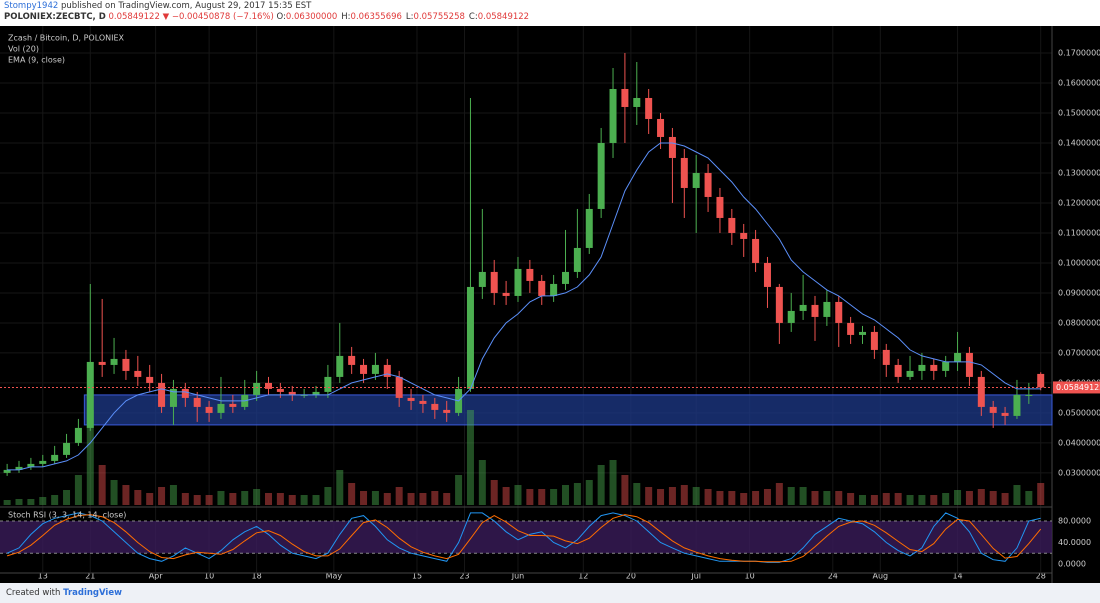 The height and width of the screenshot is (603, 1100). What do you see at coordinates (417, 576) in the screenshot?
I see `x-tick-label: 15` at bounding box center [417, 576].